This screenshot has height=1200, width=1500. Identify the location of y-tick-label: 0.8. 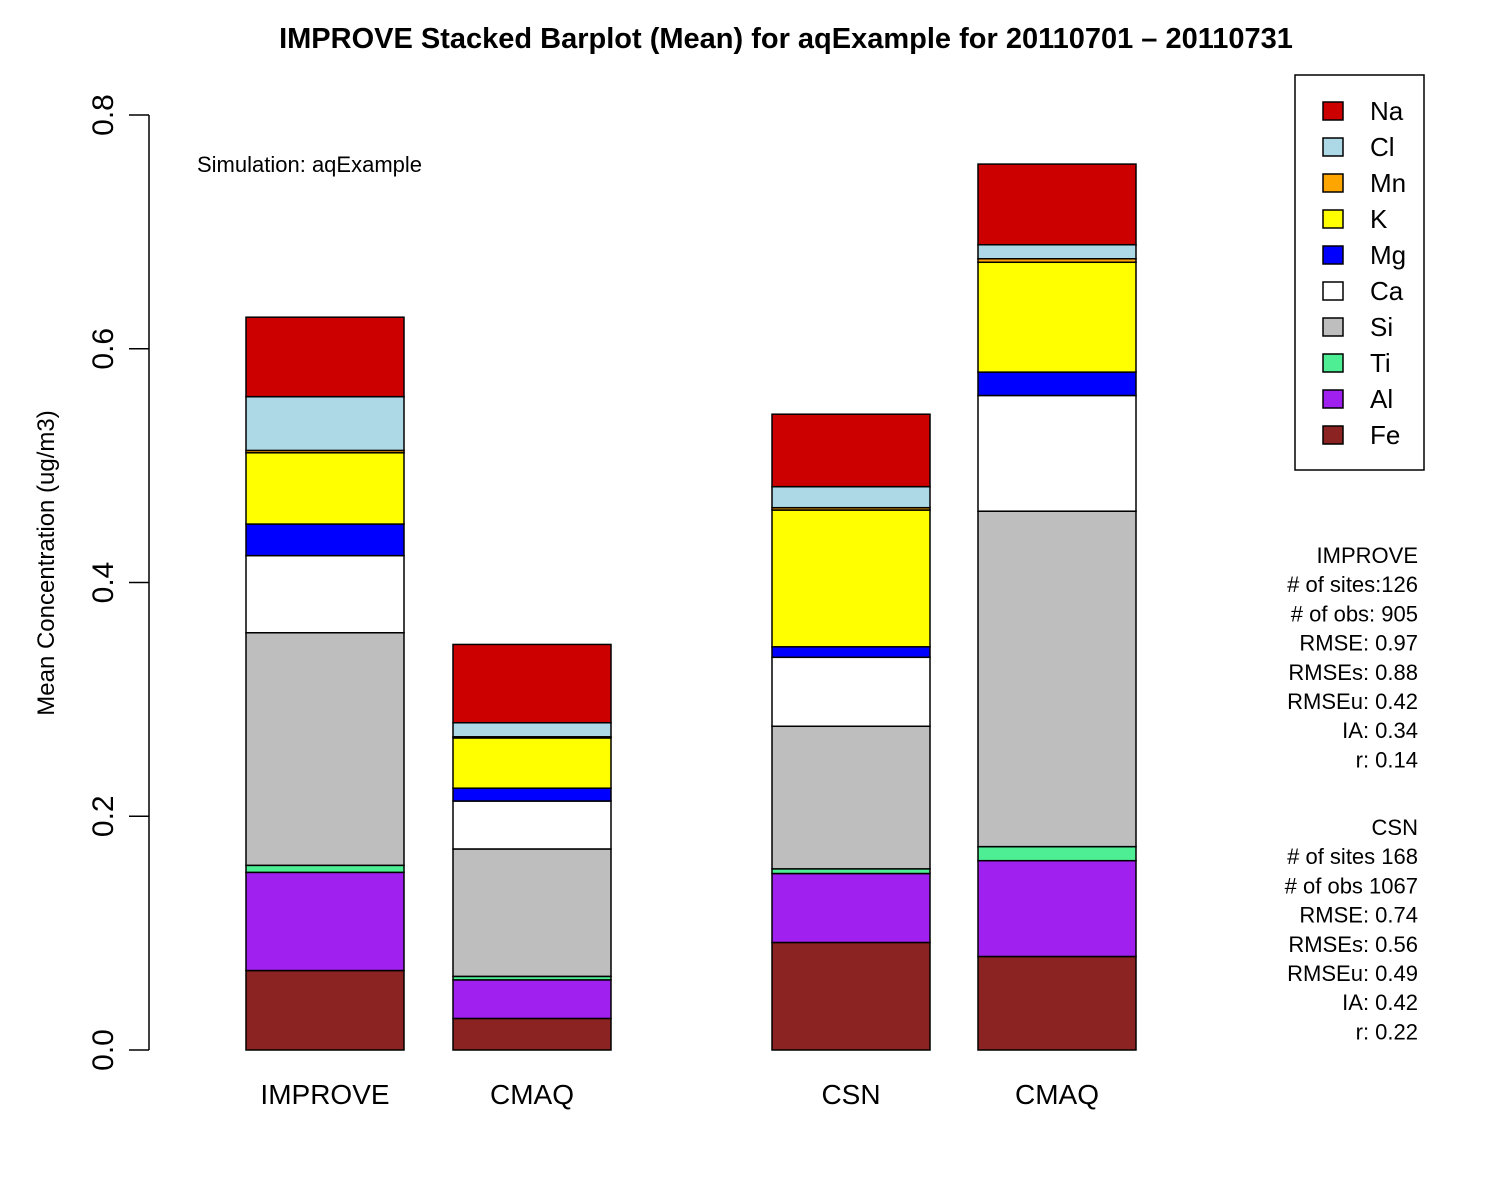
(103, 115).